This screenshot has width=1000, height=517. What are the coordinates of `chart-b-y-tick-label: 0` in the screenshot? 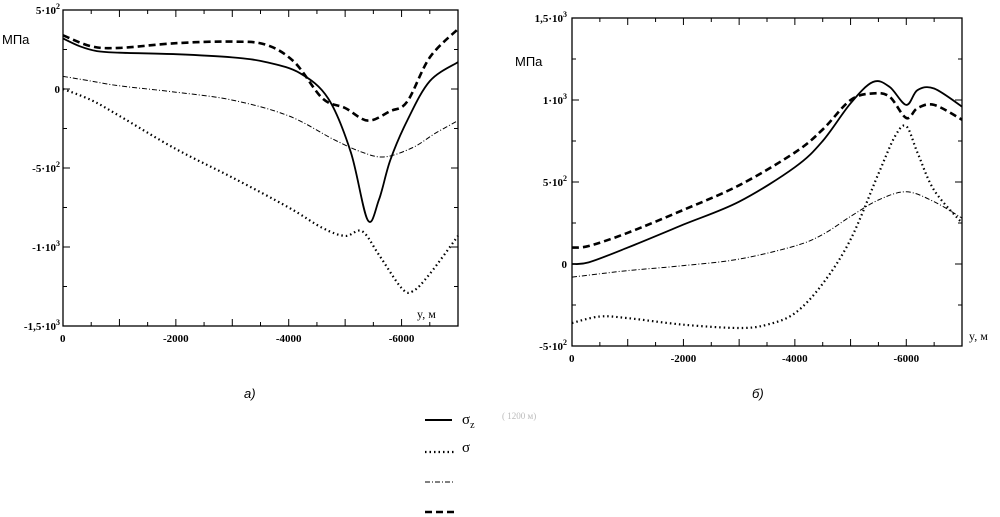 It's located at (565, 265).